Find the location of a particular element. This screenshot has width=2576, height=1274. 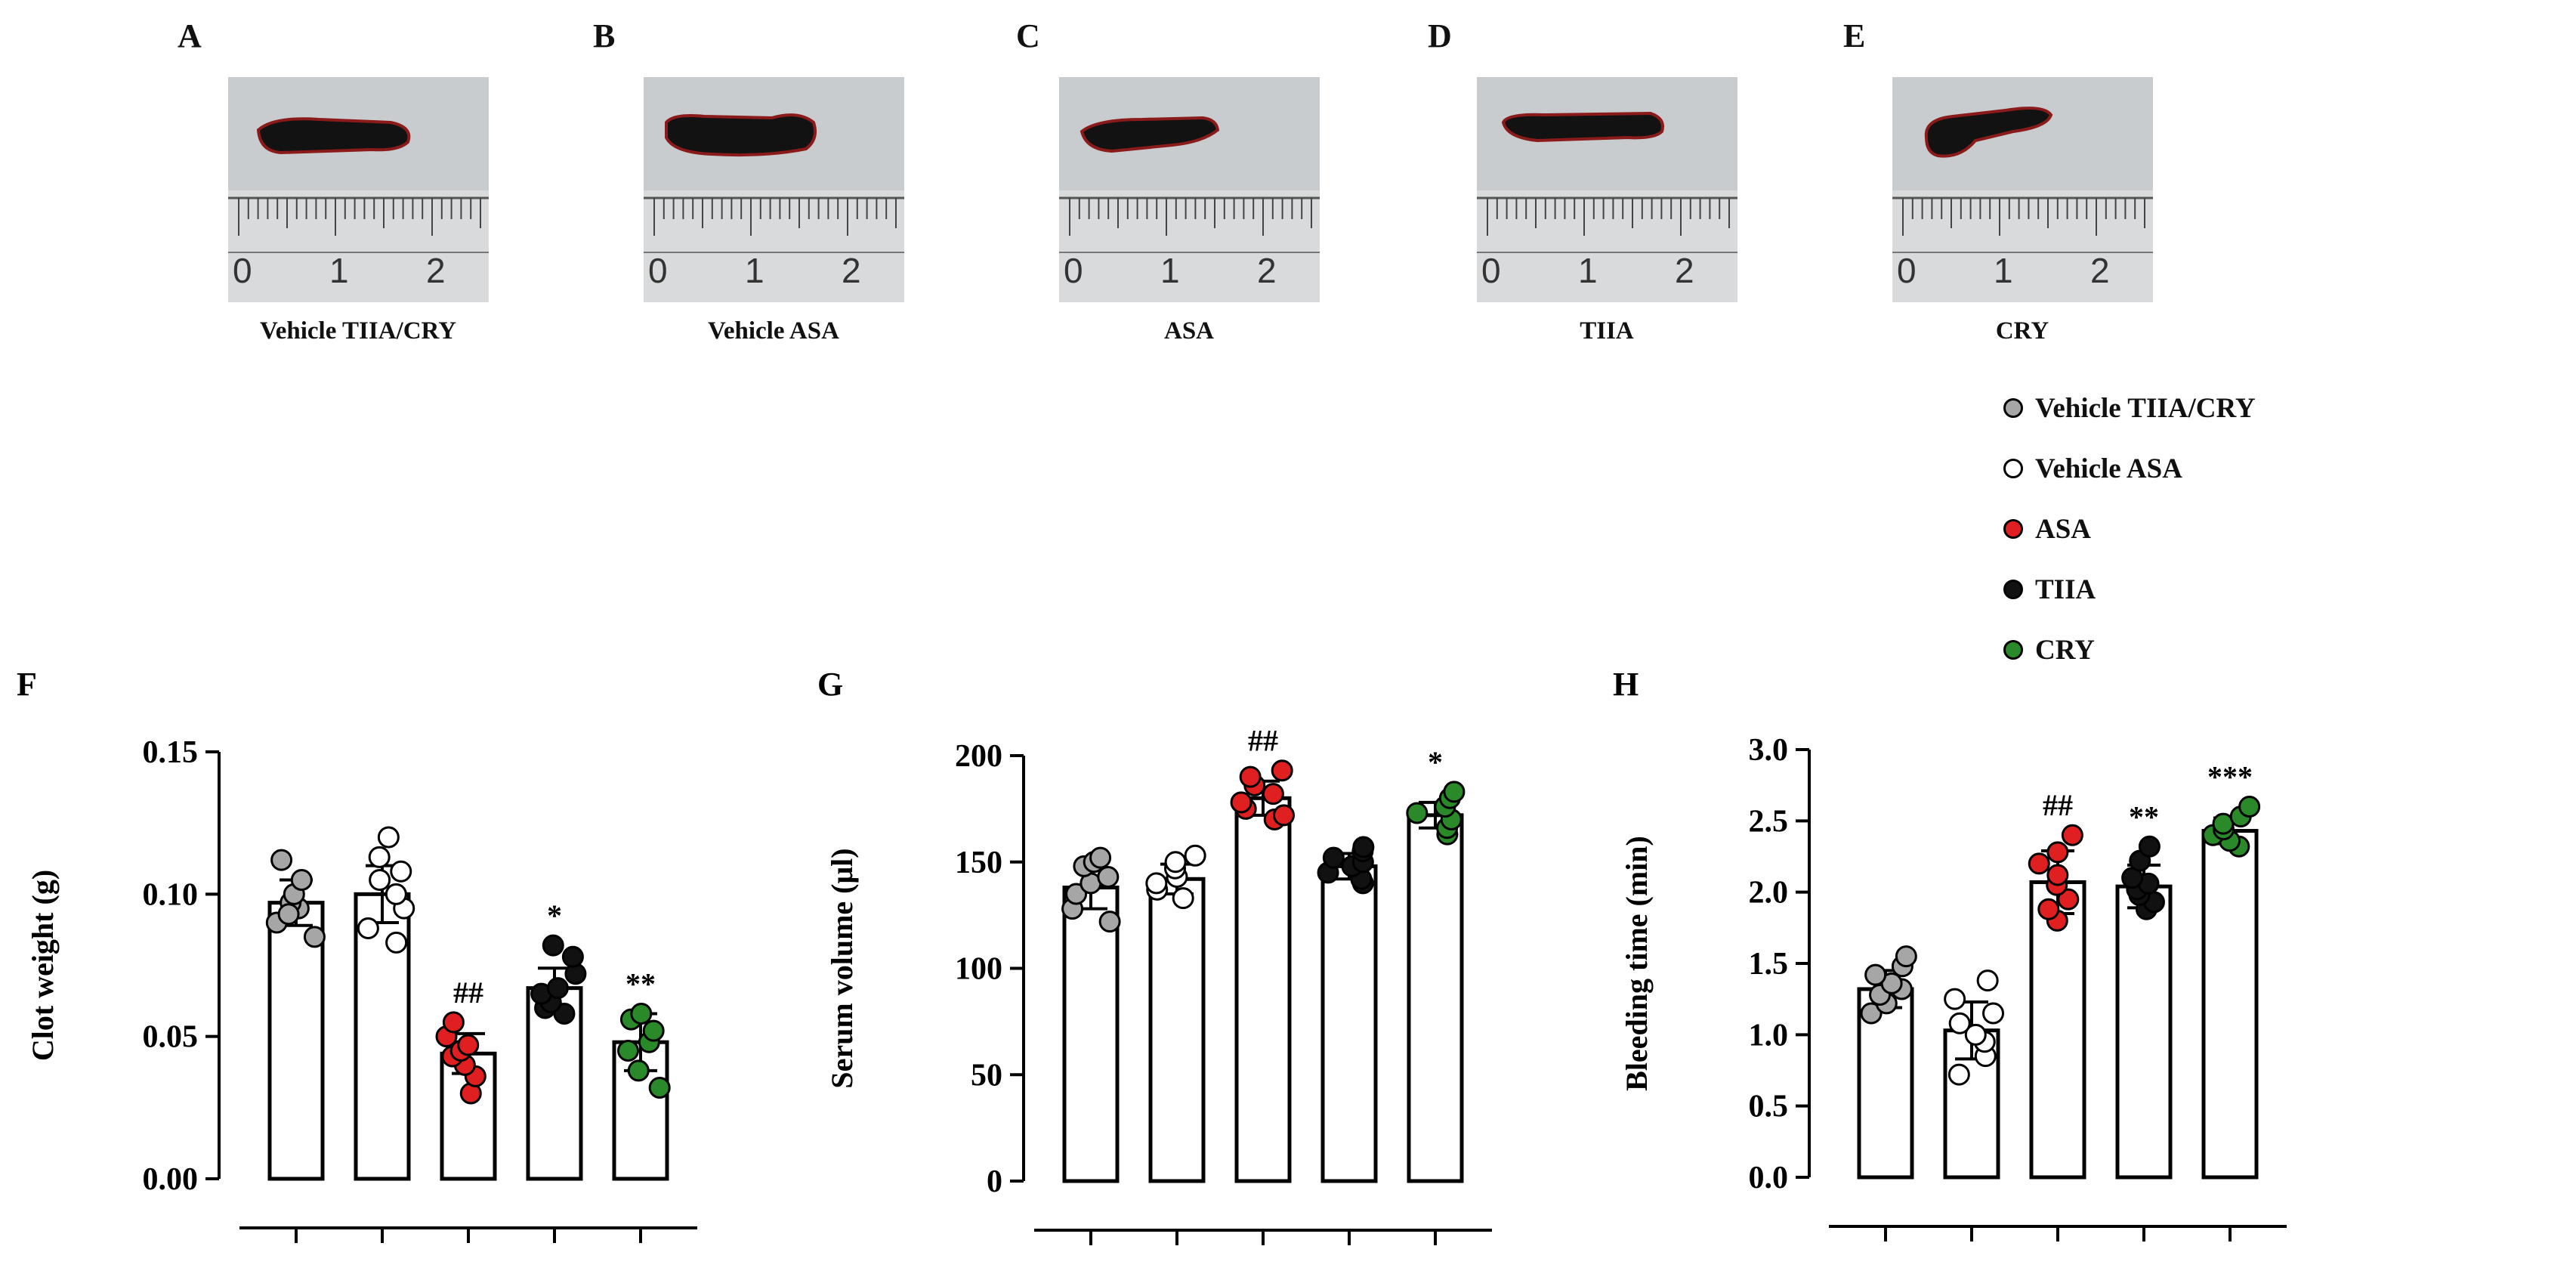

legend-item: Vehicle TIIA/CRY is located at coordinates (2129, 408).